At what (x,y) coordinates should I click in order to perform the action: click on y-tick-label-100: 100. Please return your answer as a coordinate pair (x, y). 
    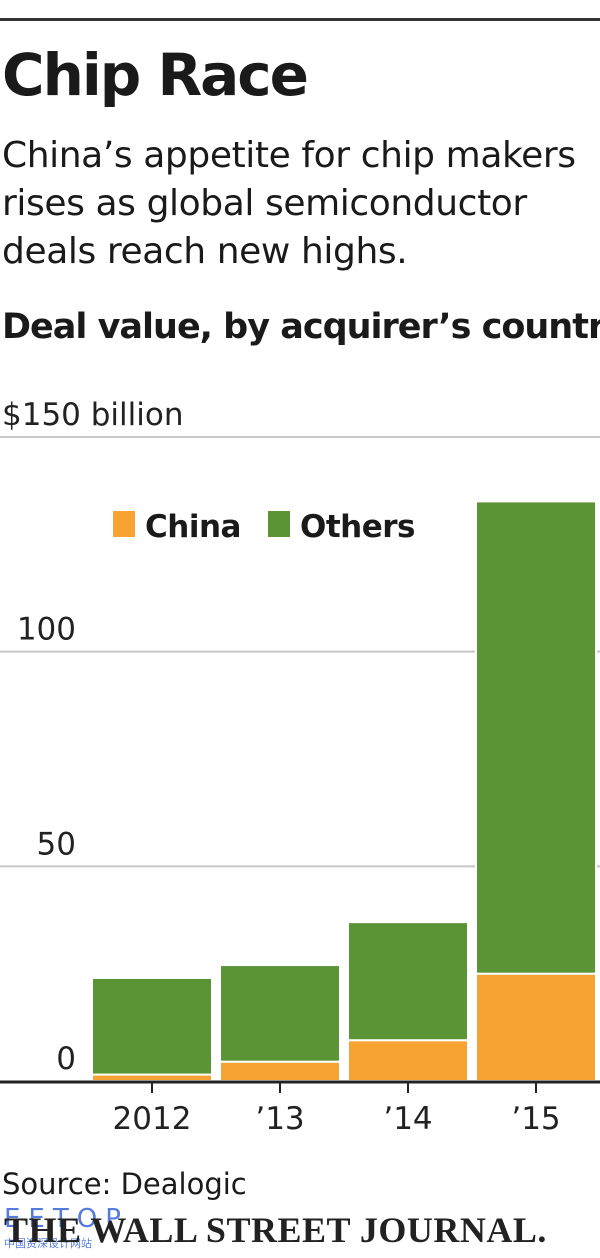
    Looking at the image, I should click on (46, 630).